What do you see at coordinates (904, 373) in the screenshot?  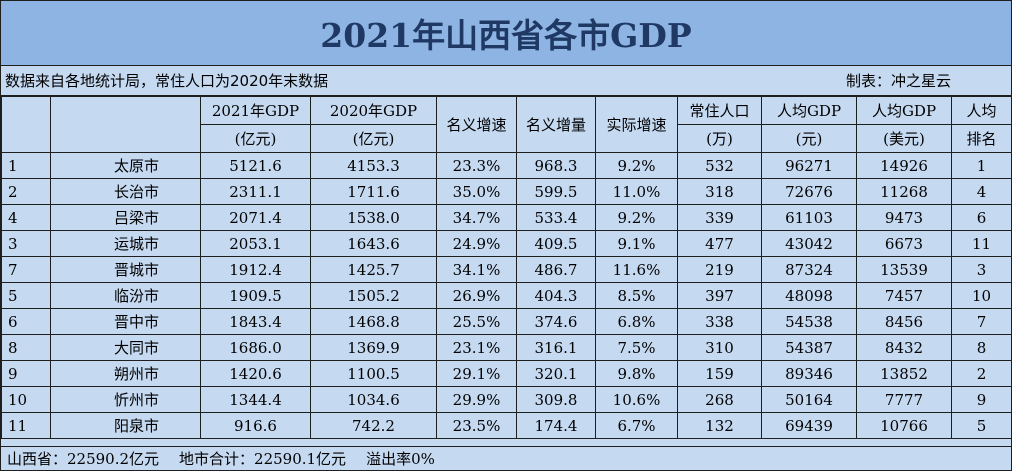 I see `per-capita-usd-cell: 13852` at bounding box center [904, 373].